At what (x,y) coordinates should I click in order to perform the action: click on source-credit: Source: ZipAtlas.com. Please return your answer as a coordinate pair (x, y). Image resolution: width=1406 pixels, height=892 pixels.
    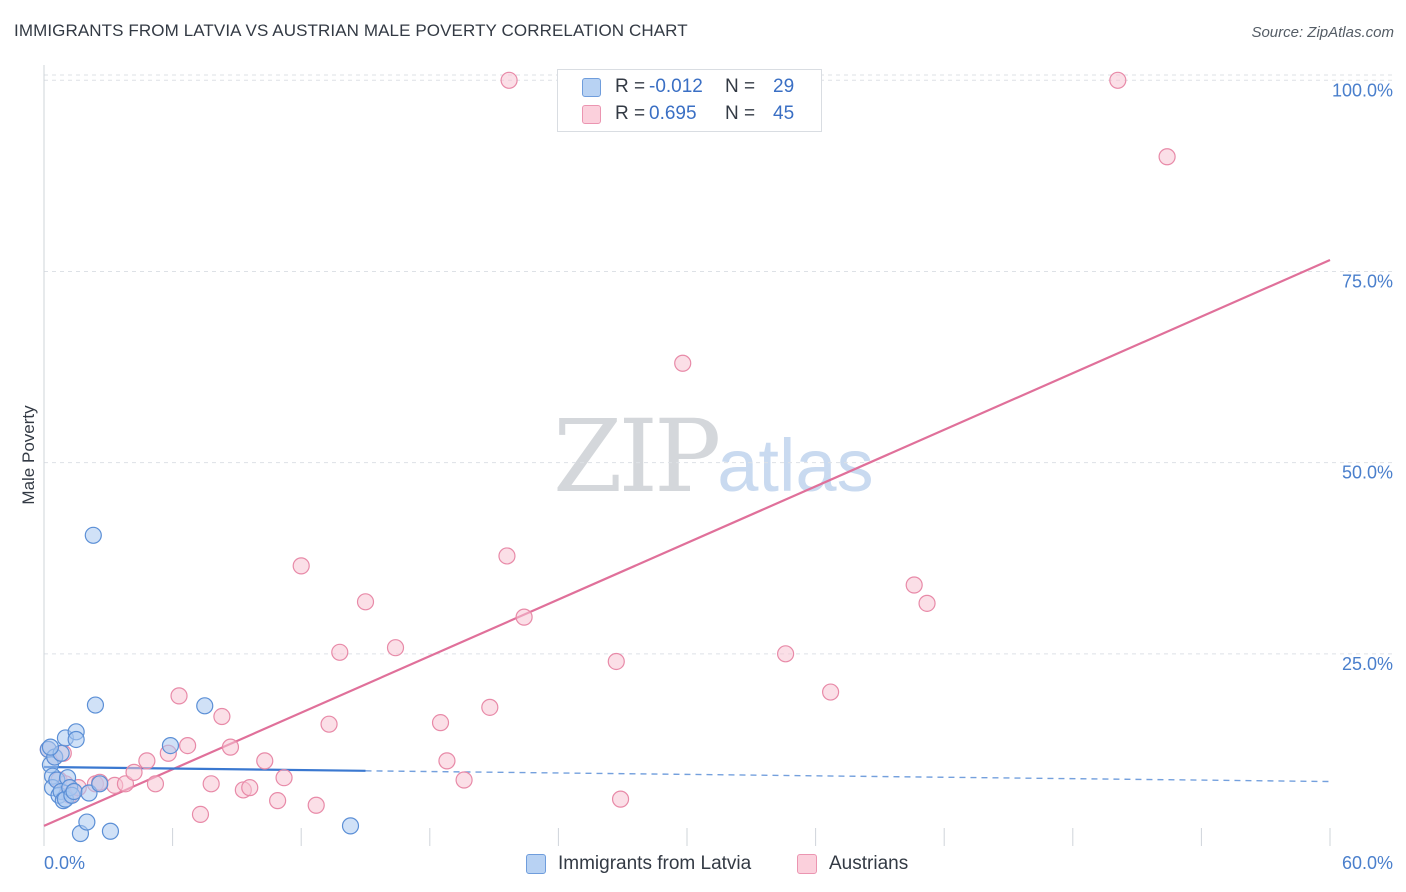
    Looking at the image, I should click on (1322, 32).